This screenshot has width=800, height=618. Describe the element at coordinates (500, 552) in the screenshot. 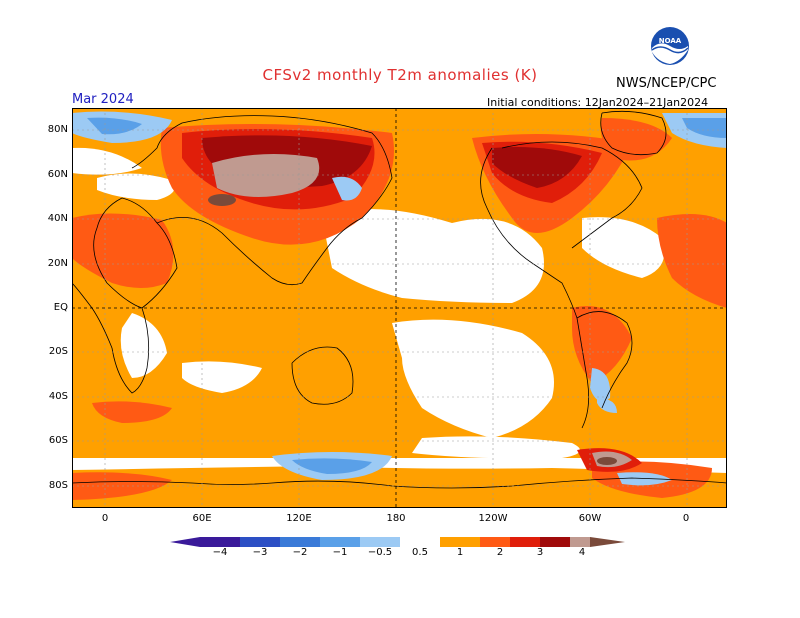

I see `colorbar-label: 2` at that location.